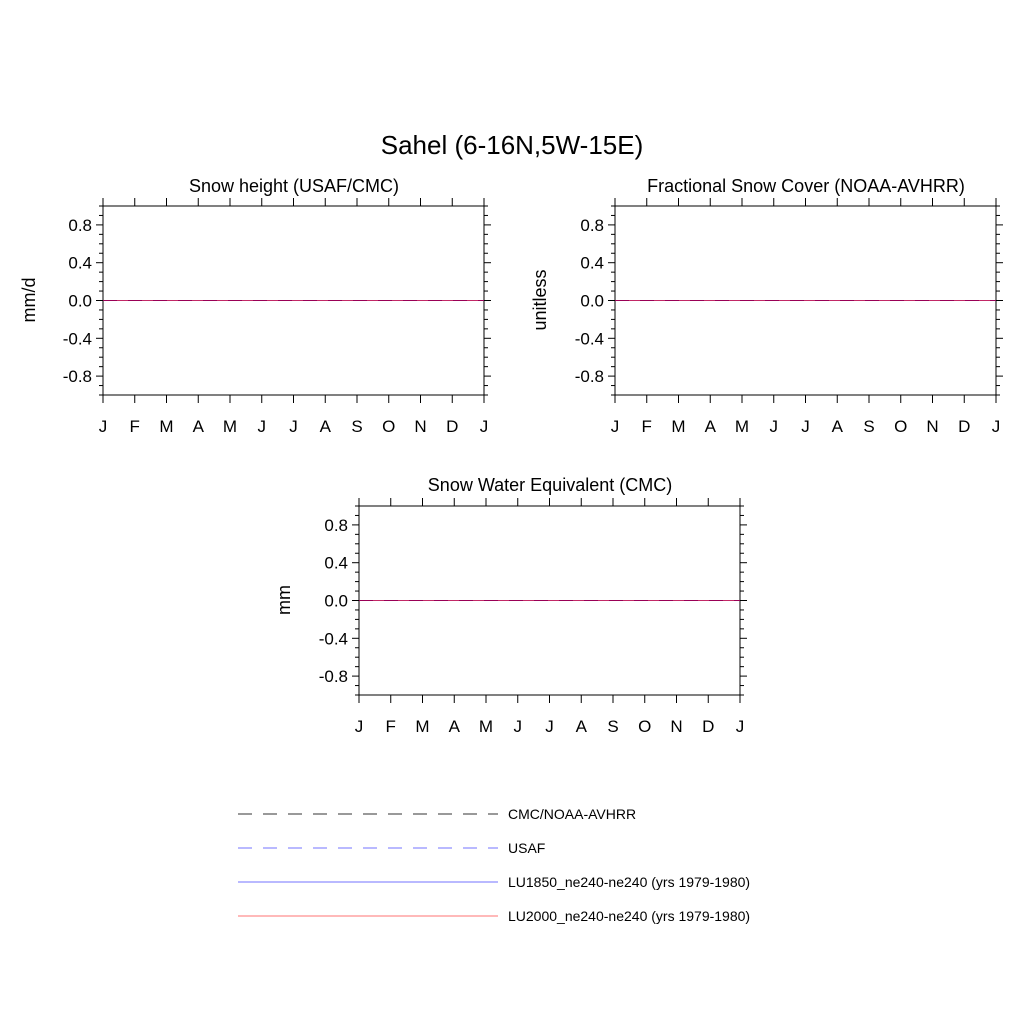 The height and width of the screenshot is (1024, 1024). What do you see at coordinates (284, 600) in the screenshot?
I see `y-axis-label: mm` at bounding box center [284, 600].